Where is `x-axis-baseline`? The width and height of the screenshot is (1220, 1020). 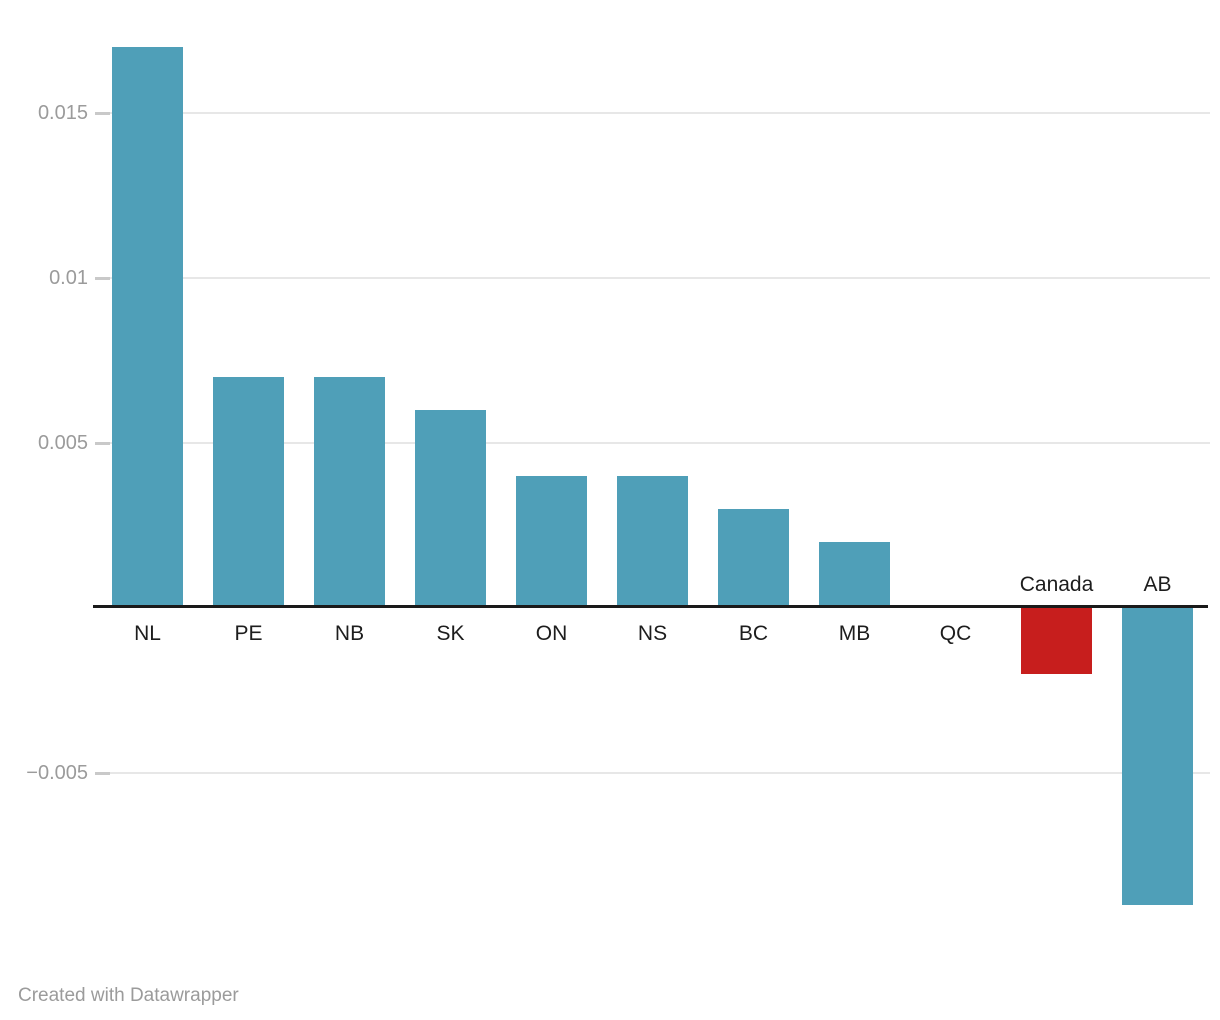
x-axis-baseline is located at coordinates (650, 606).